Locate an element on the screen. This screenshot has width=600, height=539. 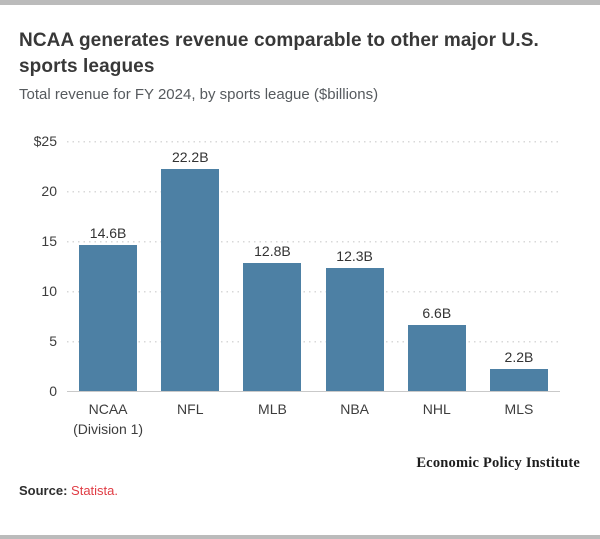
bar-value-label: 6.6B is located at coordinates (437, 313).